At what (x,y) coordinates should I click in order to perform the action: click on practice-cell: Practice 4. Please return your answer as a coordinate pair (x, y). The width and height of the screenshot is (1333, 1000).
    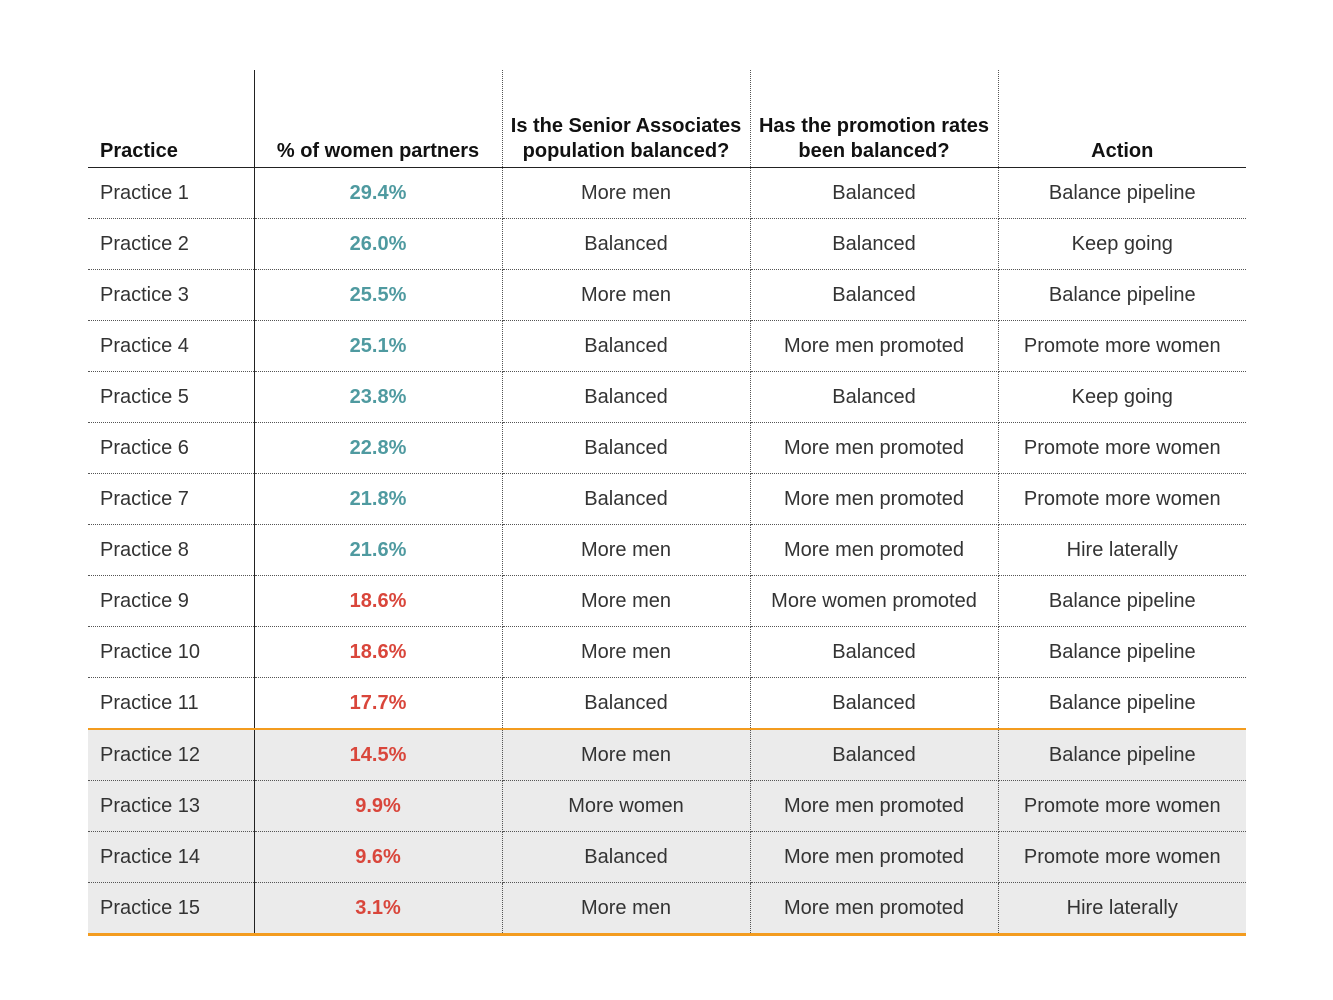
    Looking at the image, I should click on (171, 346).